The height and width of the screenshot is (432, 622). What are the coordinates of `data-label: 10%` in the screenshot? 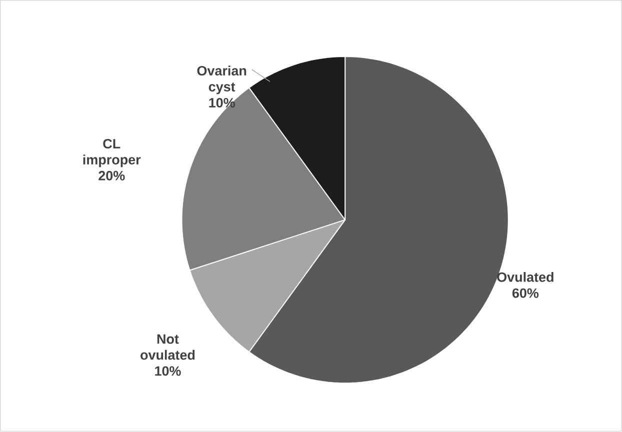 It's located at (168, 371).